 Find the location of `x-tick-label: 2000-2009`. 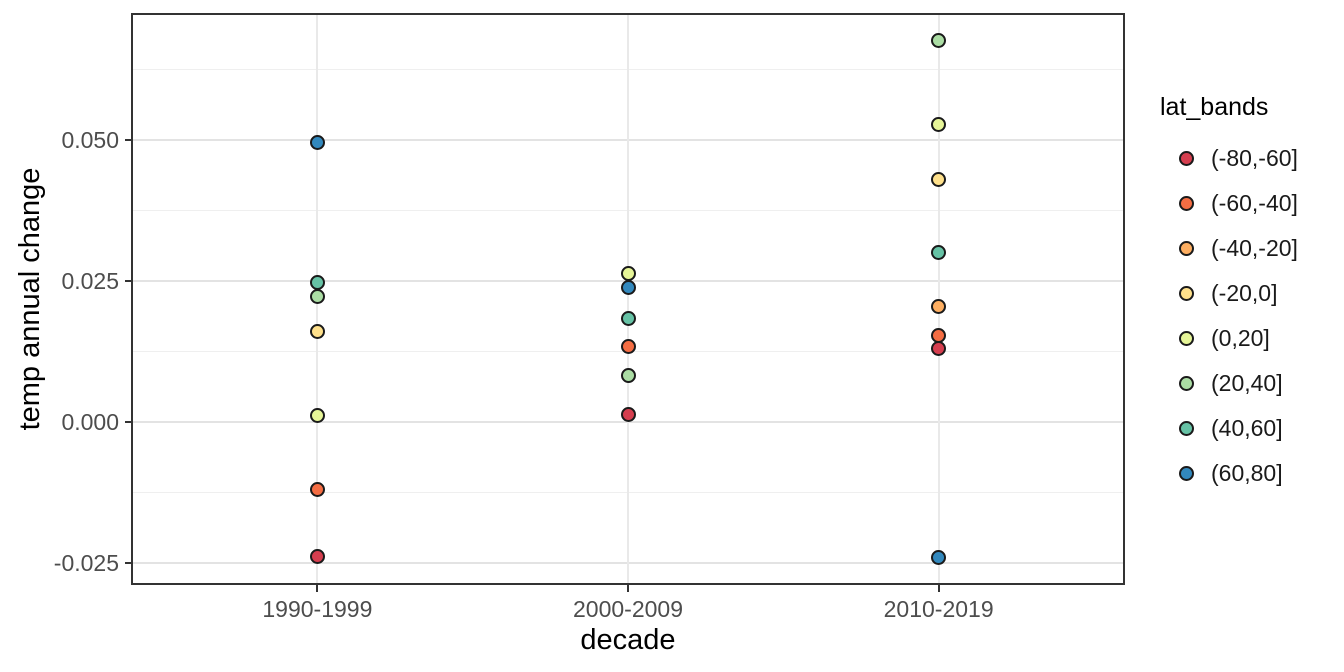

x-tick-label: 2000-2009 is located at coordinates (628, 609).